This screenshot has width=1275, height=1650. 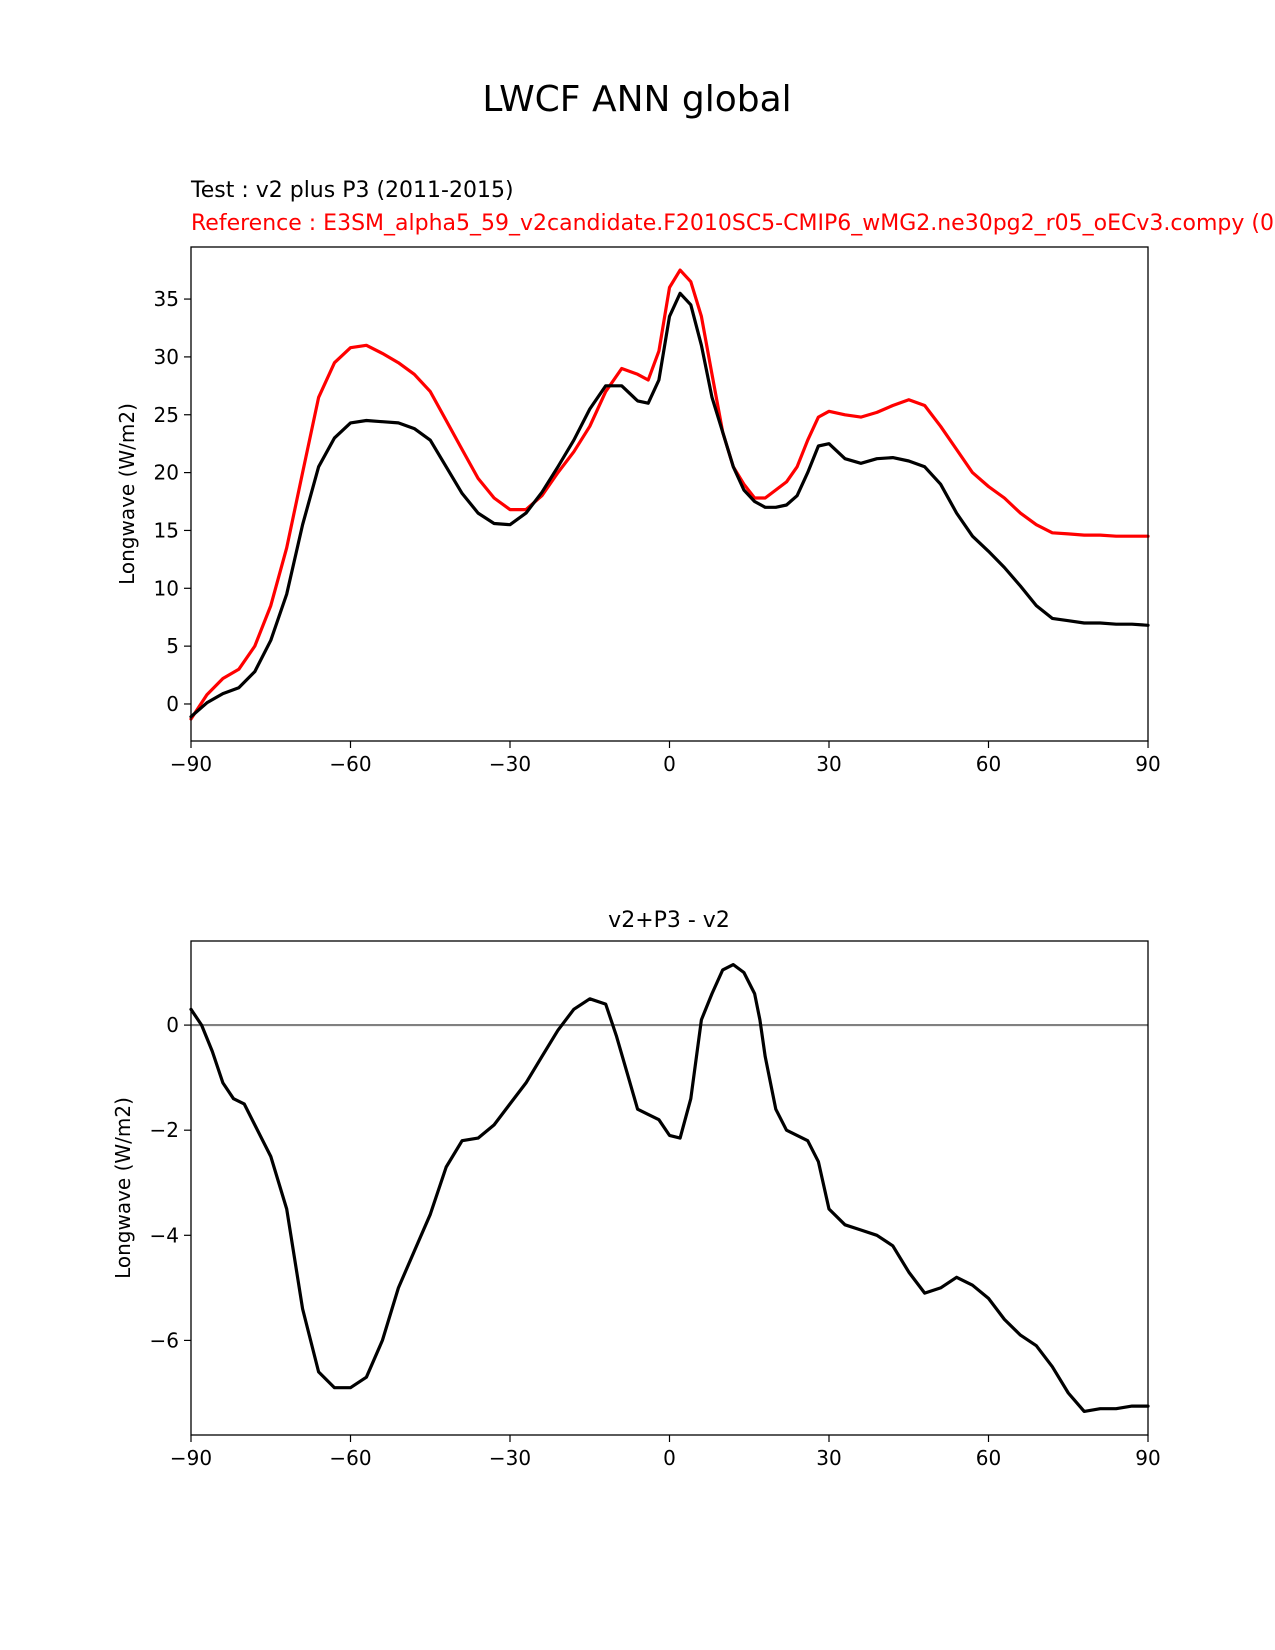 What do you see at coordinates (172, 704) in the screenshot?
I see `top-y-tick-label: 0` at bounding box center [172, 704].